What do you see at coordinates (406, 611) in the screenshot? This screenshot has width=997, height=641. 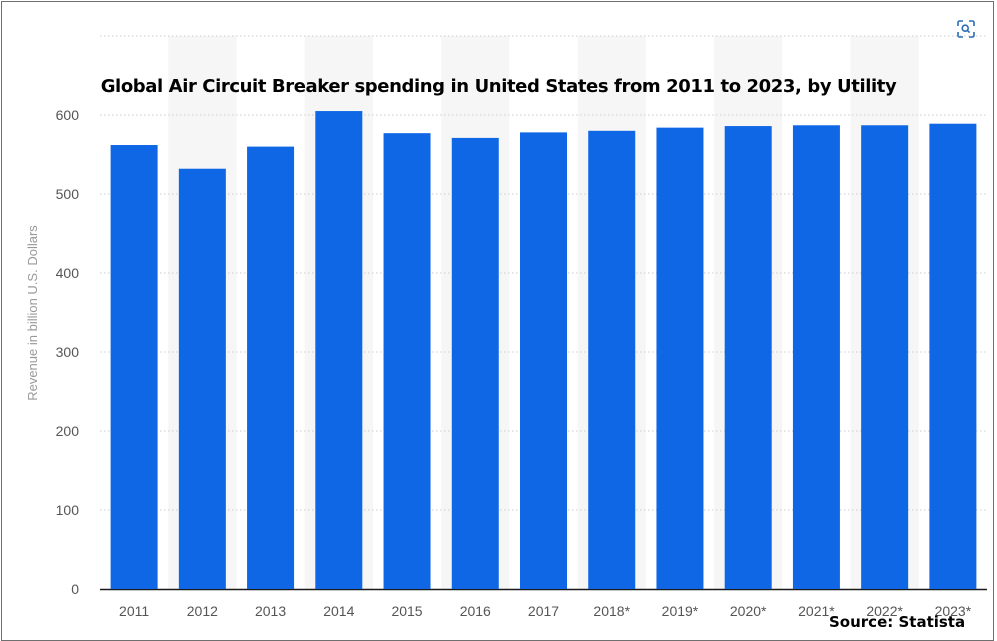 I see `x-tick-label: 2015` at bounding box center [406, 611].